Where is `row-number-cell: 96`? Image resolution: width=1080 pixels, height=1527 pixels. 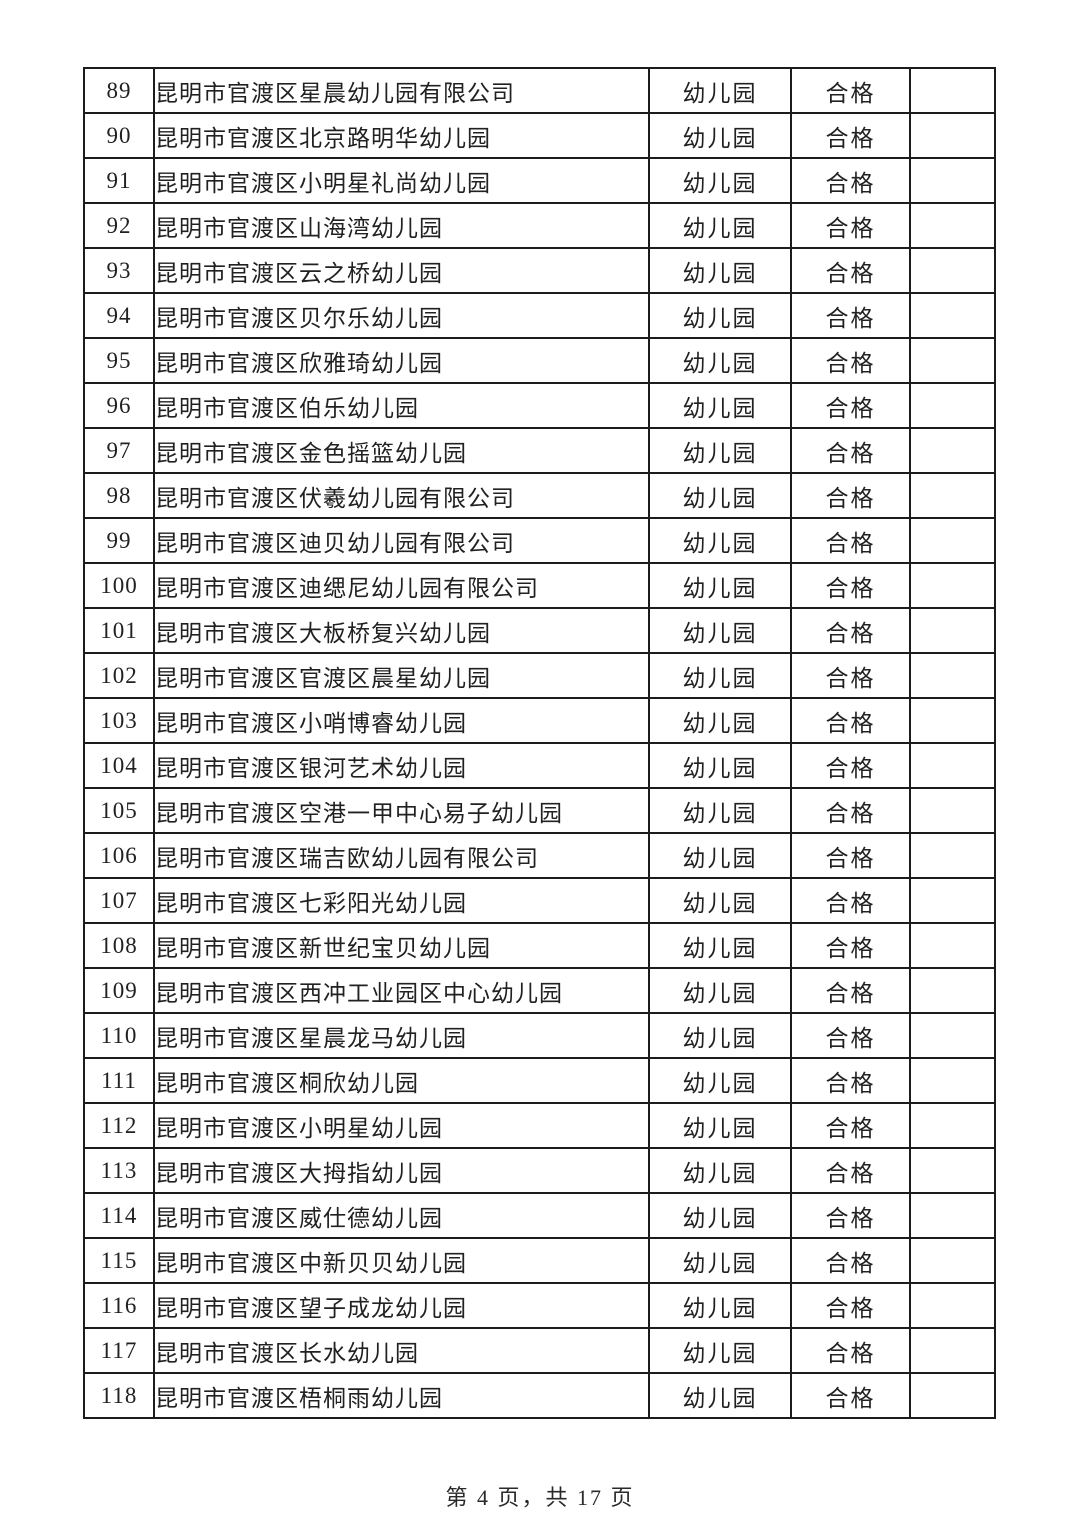 row-number-cell: 96 is located at coordinates (119, 405).